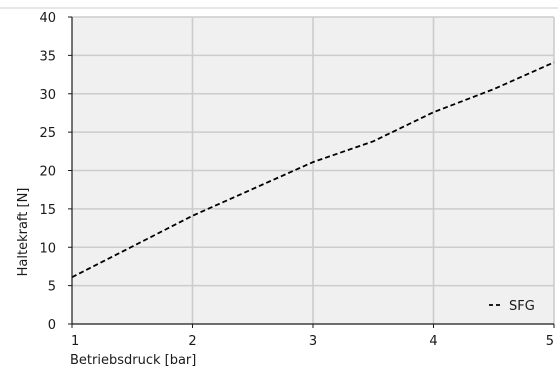 The height and width of the screenshot is (374, 558). Describe the element at coordinates (313, 341) in the screenshot. I see `x-tick-label: 3` at that location.